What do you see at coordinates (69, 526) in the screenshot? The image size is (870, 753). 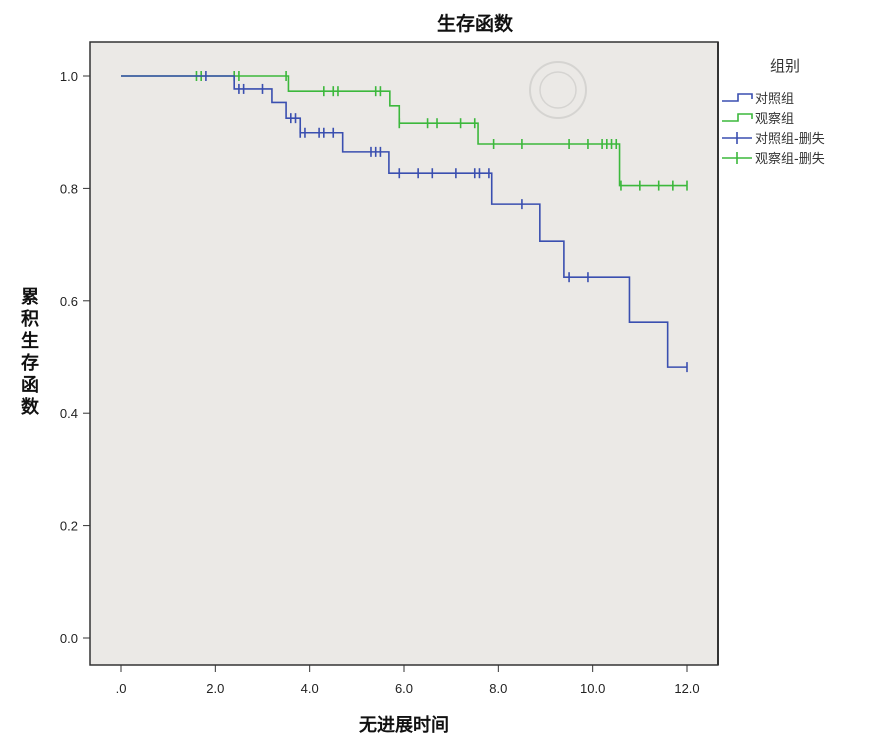 I see `y-tick-label: 0.2` at bounding box center [69, 526].